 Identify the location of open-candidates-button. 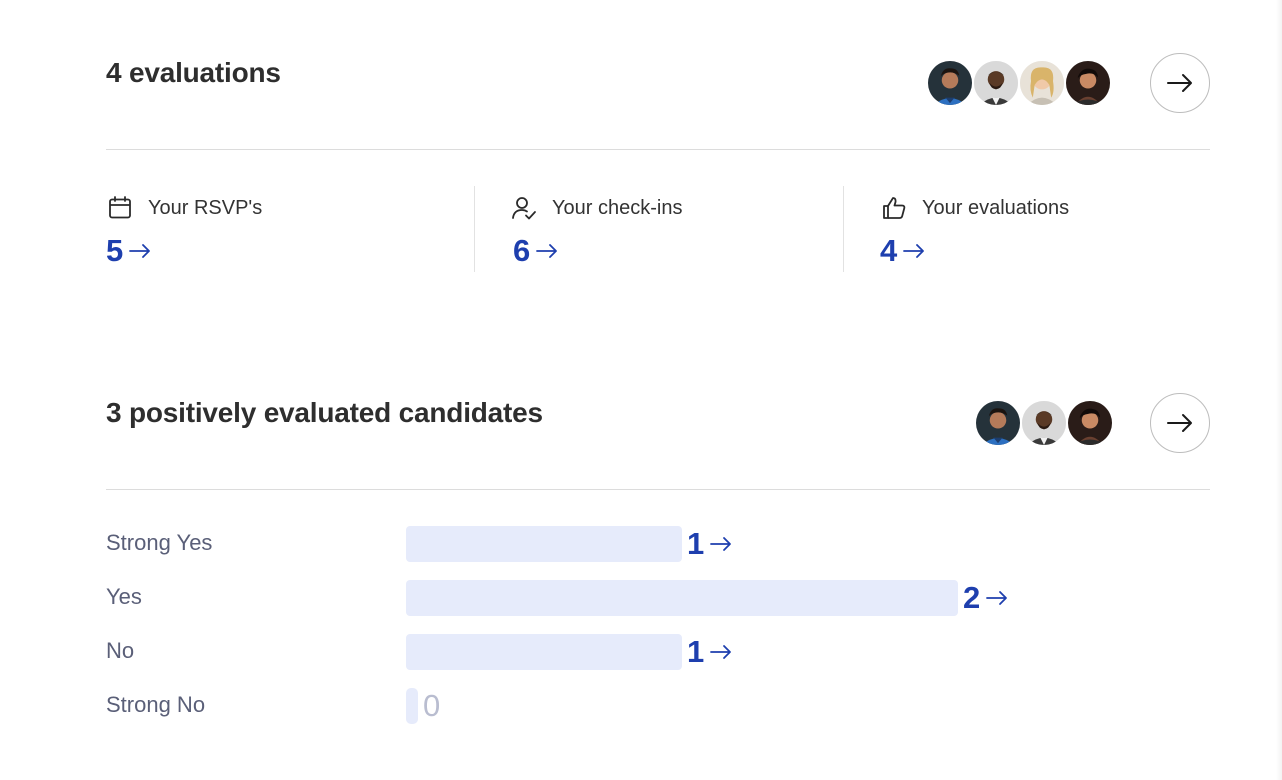
(1180, 423).